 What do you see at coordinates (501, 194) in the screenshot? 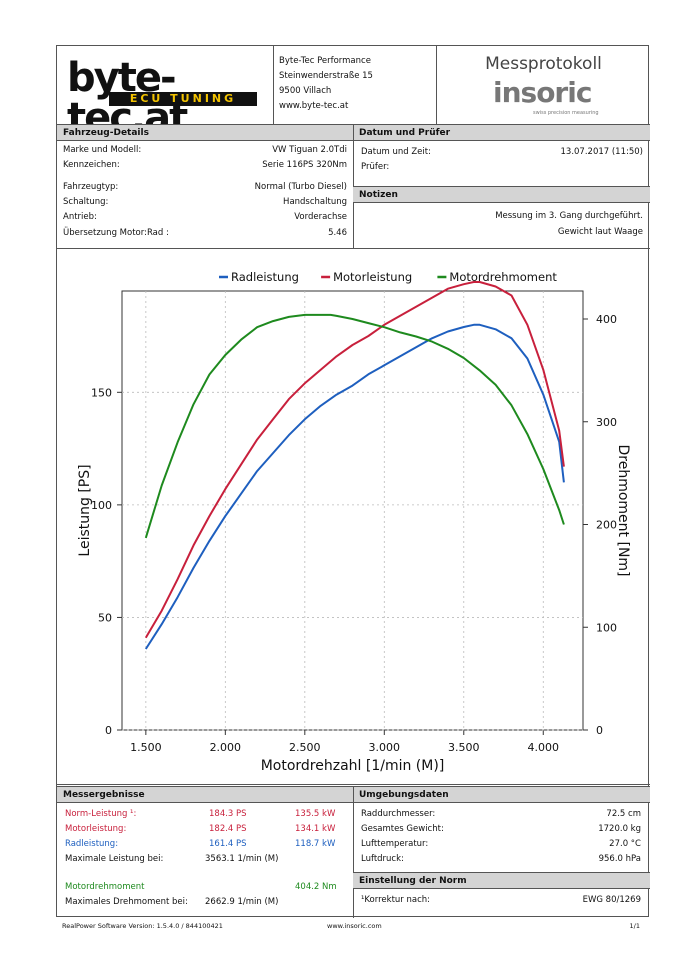
I see `notes-section-title: Notizen` at bounding box center [501, 194].